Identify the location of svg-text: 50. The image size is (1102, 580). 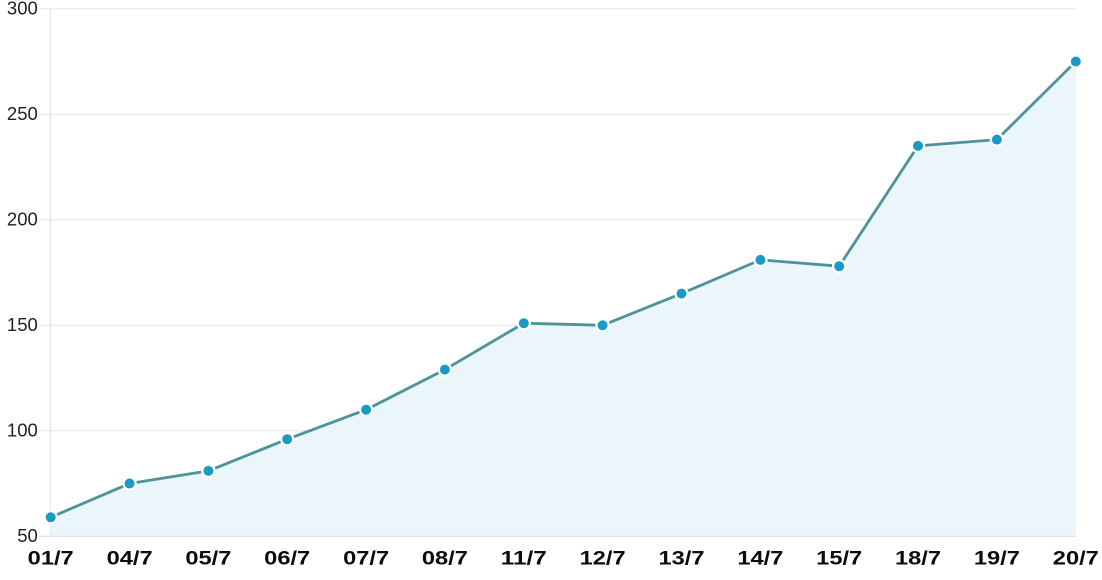
(27, 535).